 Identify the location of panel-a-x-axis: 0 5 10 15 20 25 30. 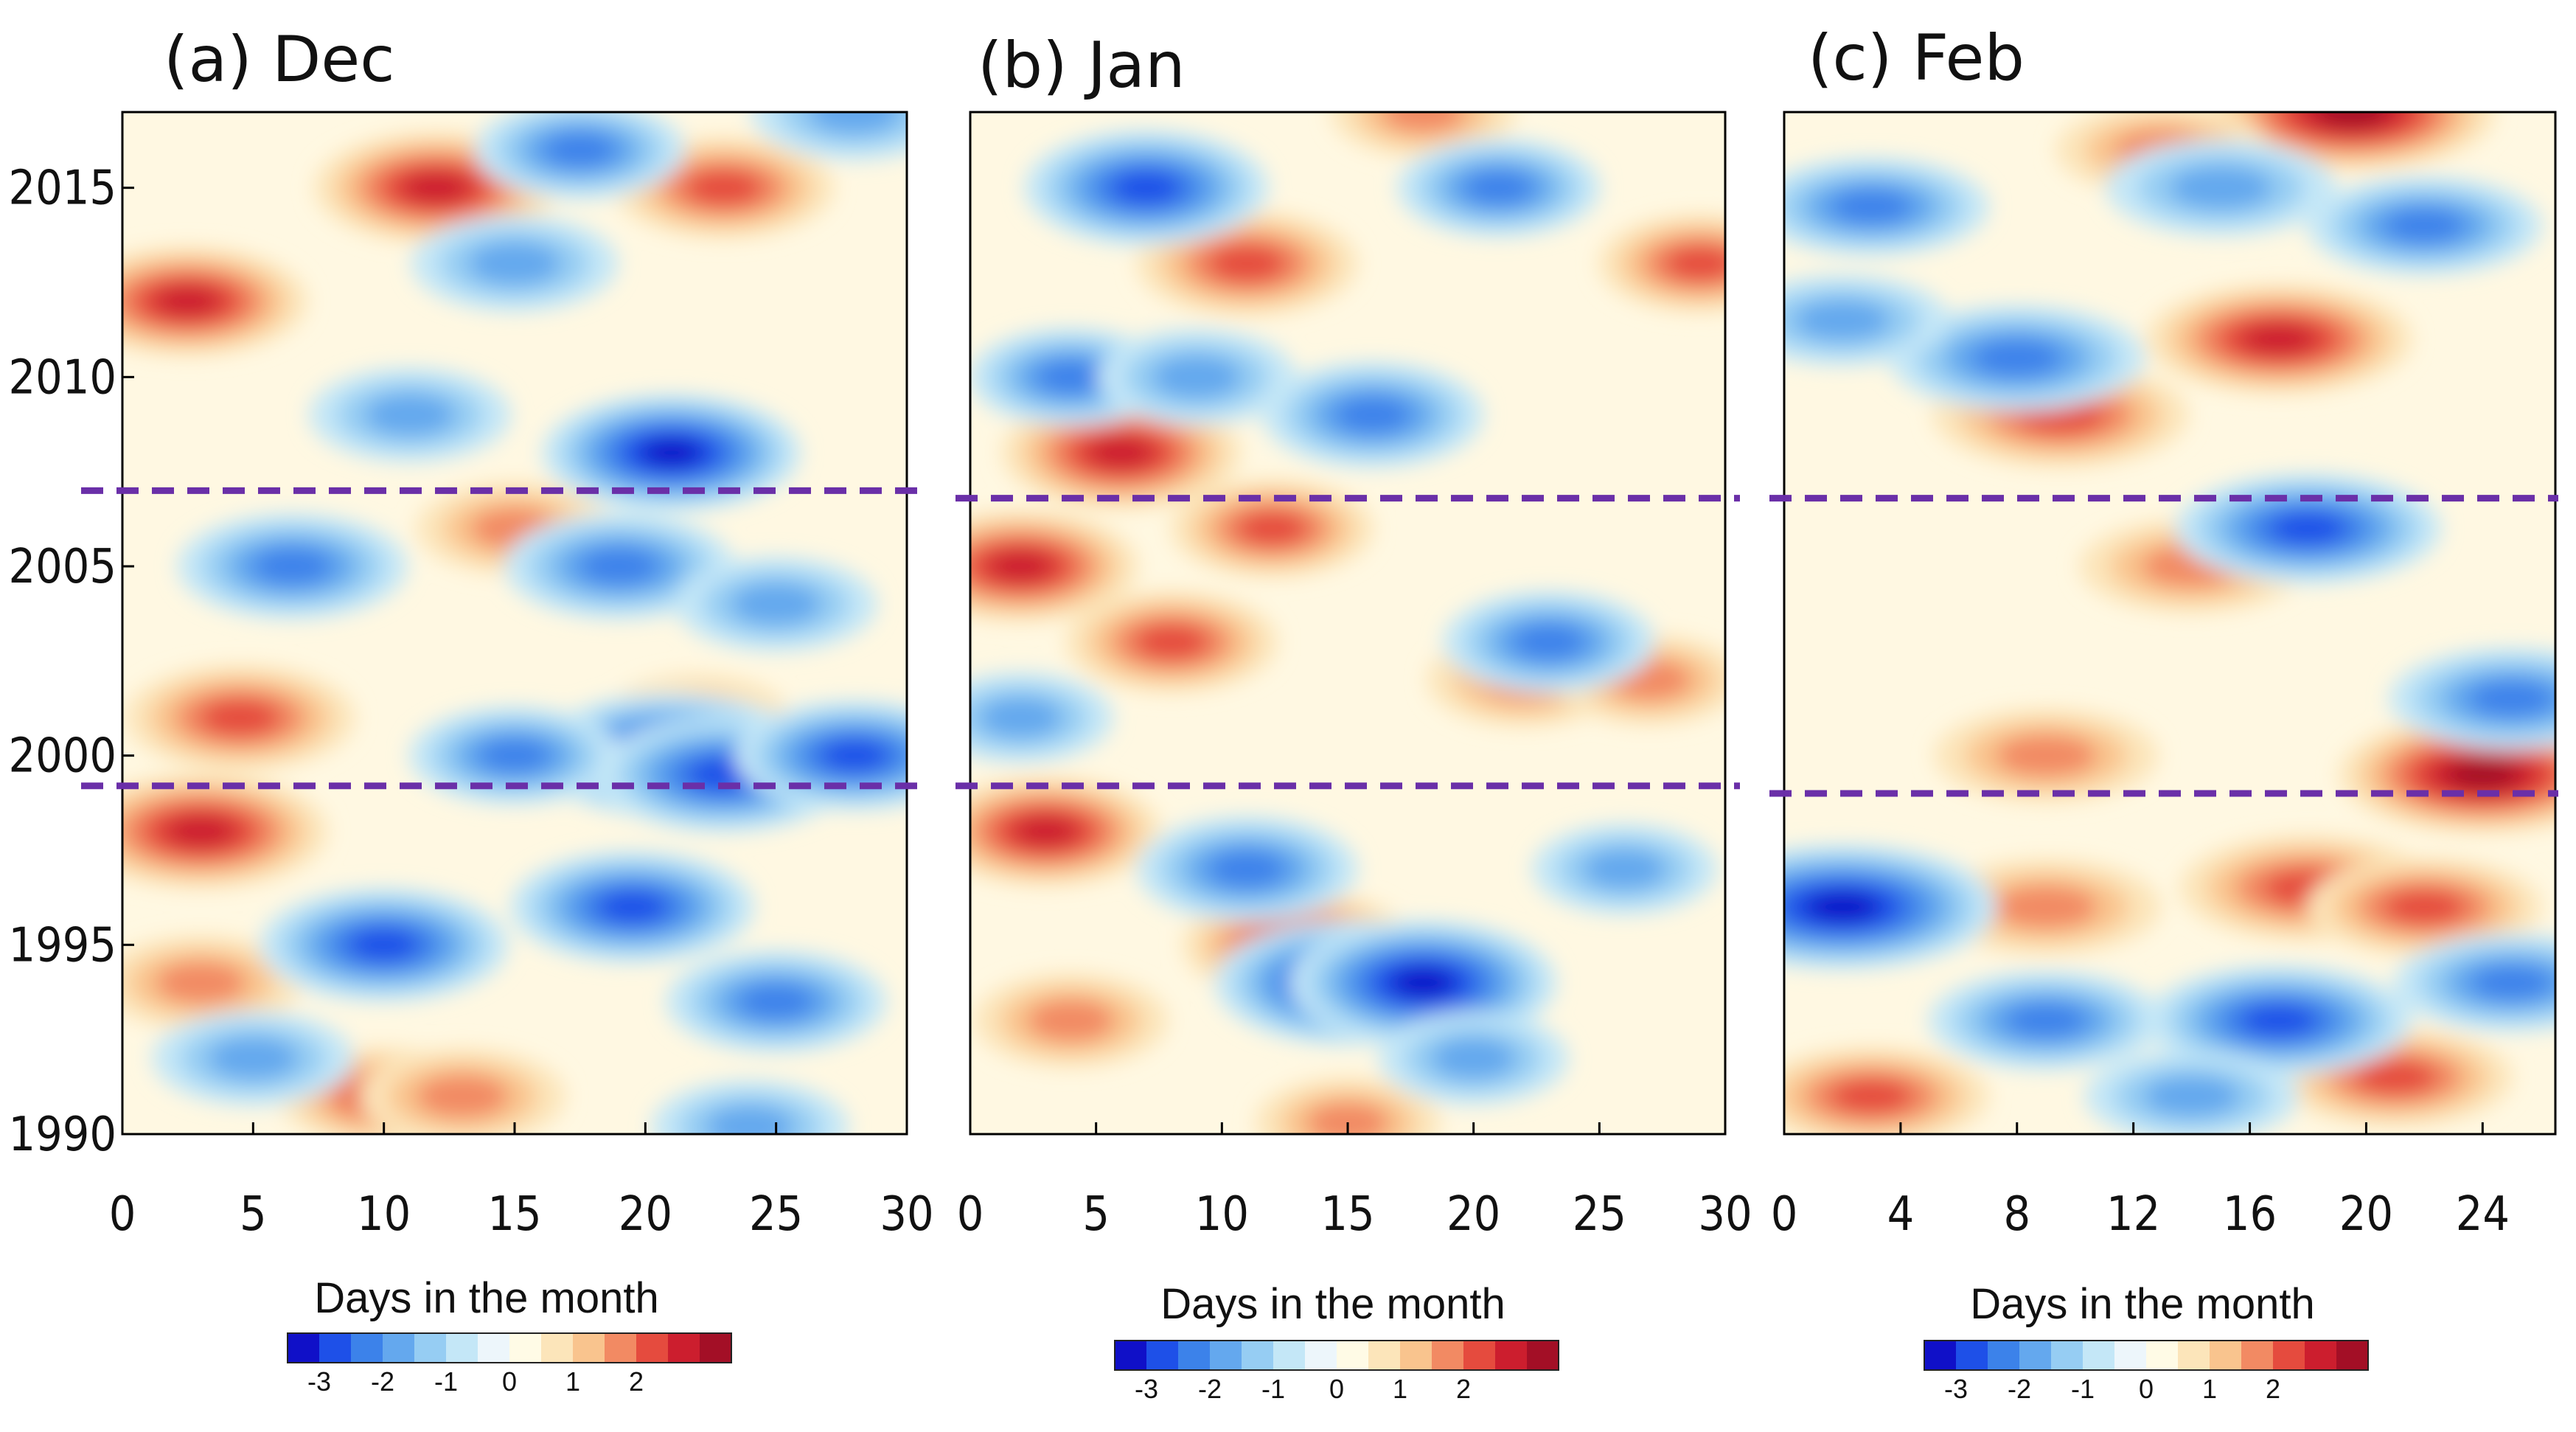
(522, 1182).